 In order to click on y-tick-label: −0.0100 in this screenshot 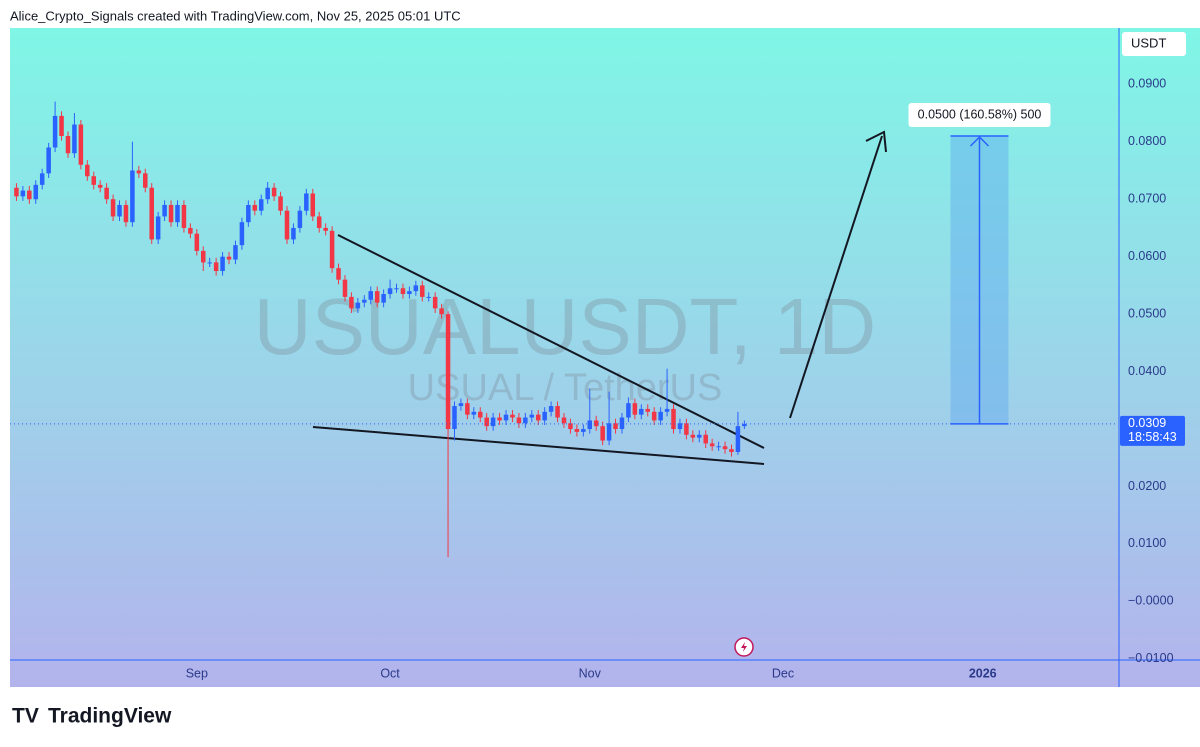, I will do `click(1151, 658)`.